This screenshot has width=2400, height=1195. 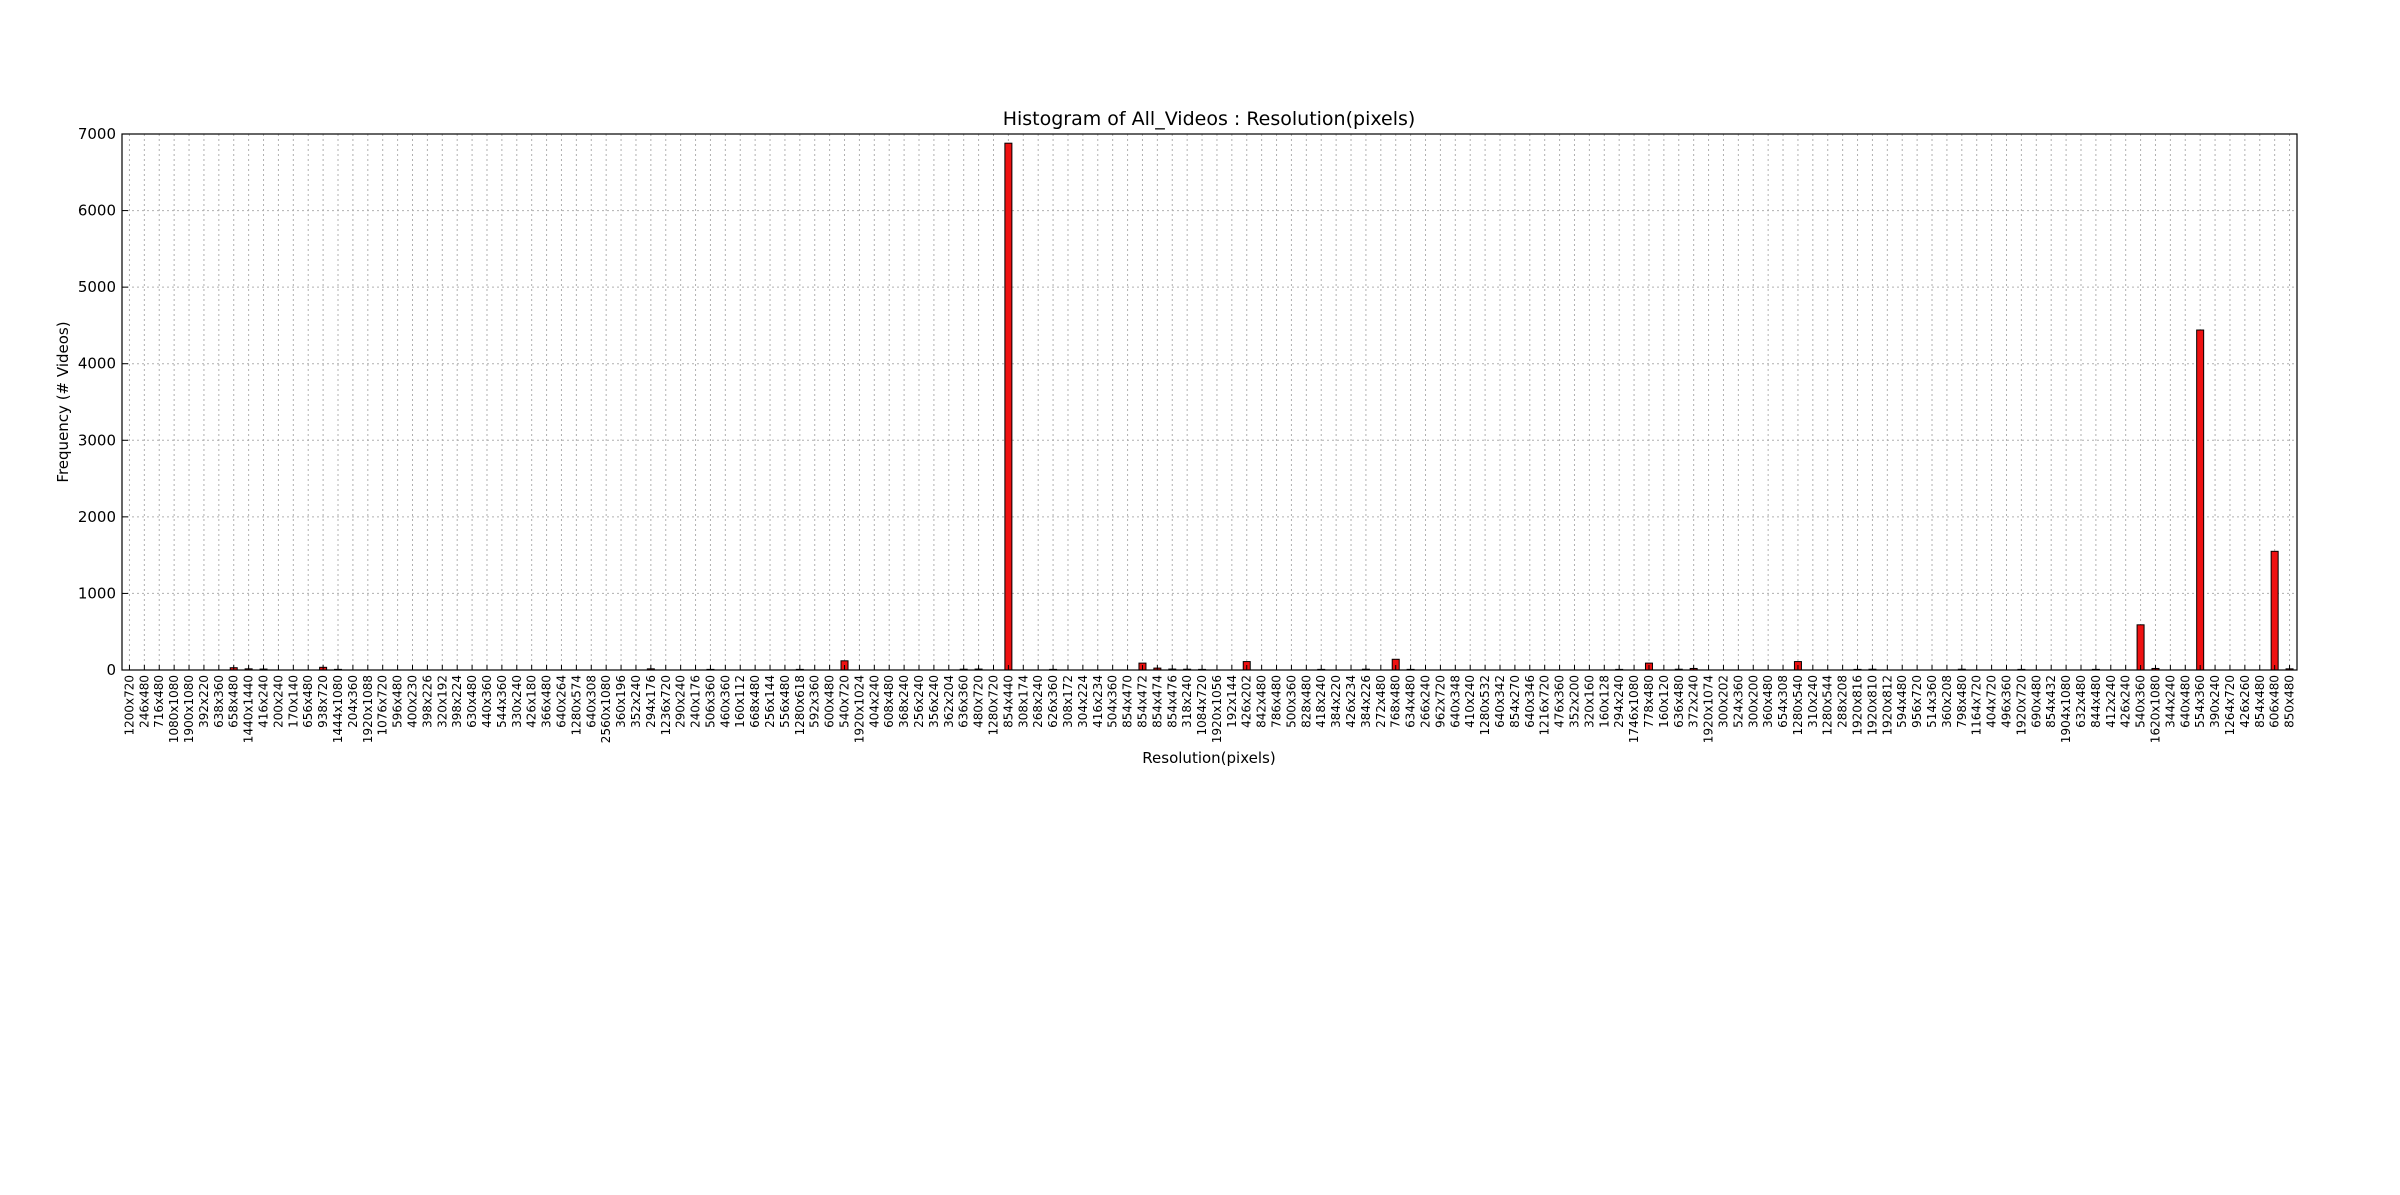 What do you see at coordinates (97, 211) in the screenshot?
I see `y-tick-label: 6000` at bounding box center [97, 211].